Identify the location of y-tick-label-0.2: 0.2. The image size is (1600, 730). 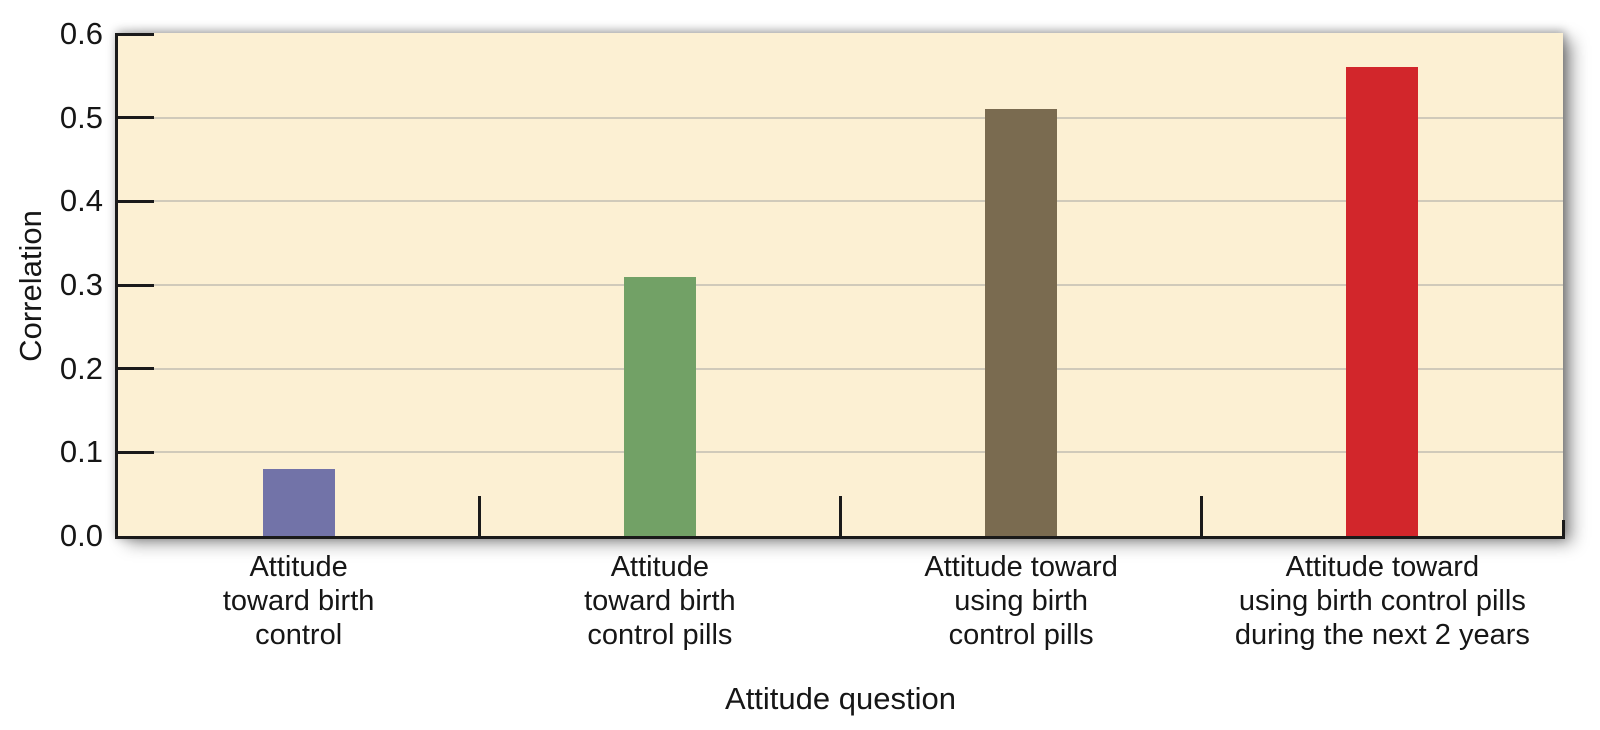
(81, 368).